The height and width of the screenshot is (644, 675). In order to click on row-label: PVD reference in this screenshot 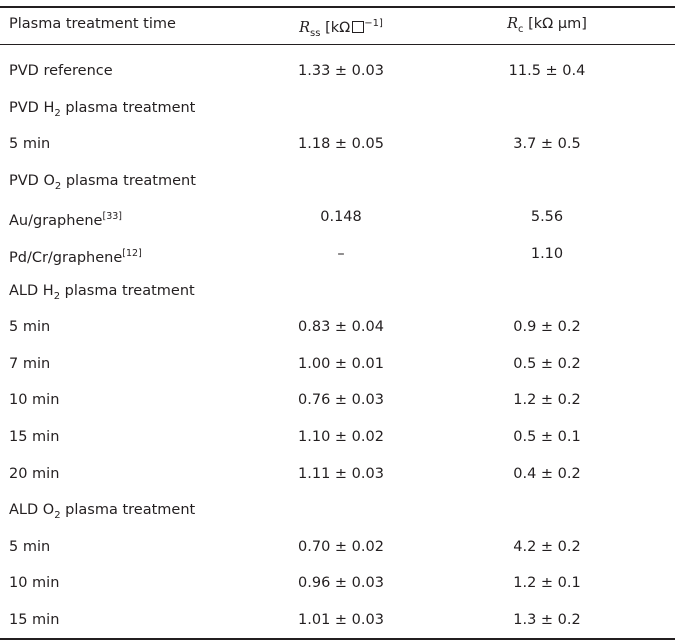, I will do `click(61, 71)`.